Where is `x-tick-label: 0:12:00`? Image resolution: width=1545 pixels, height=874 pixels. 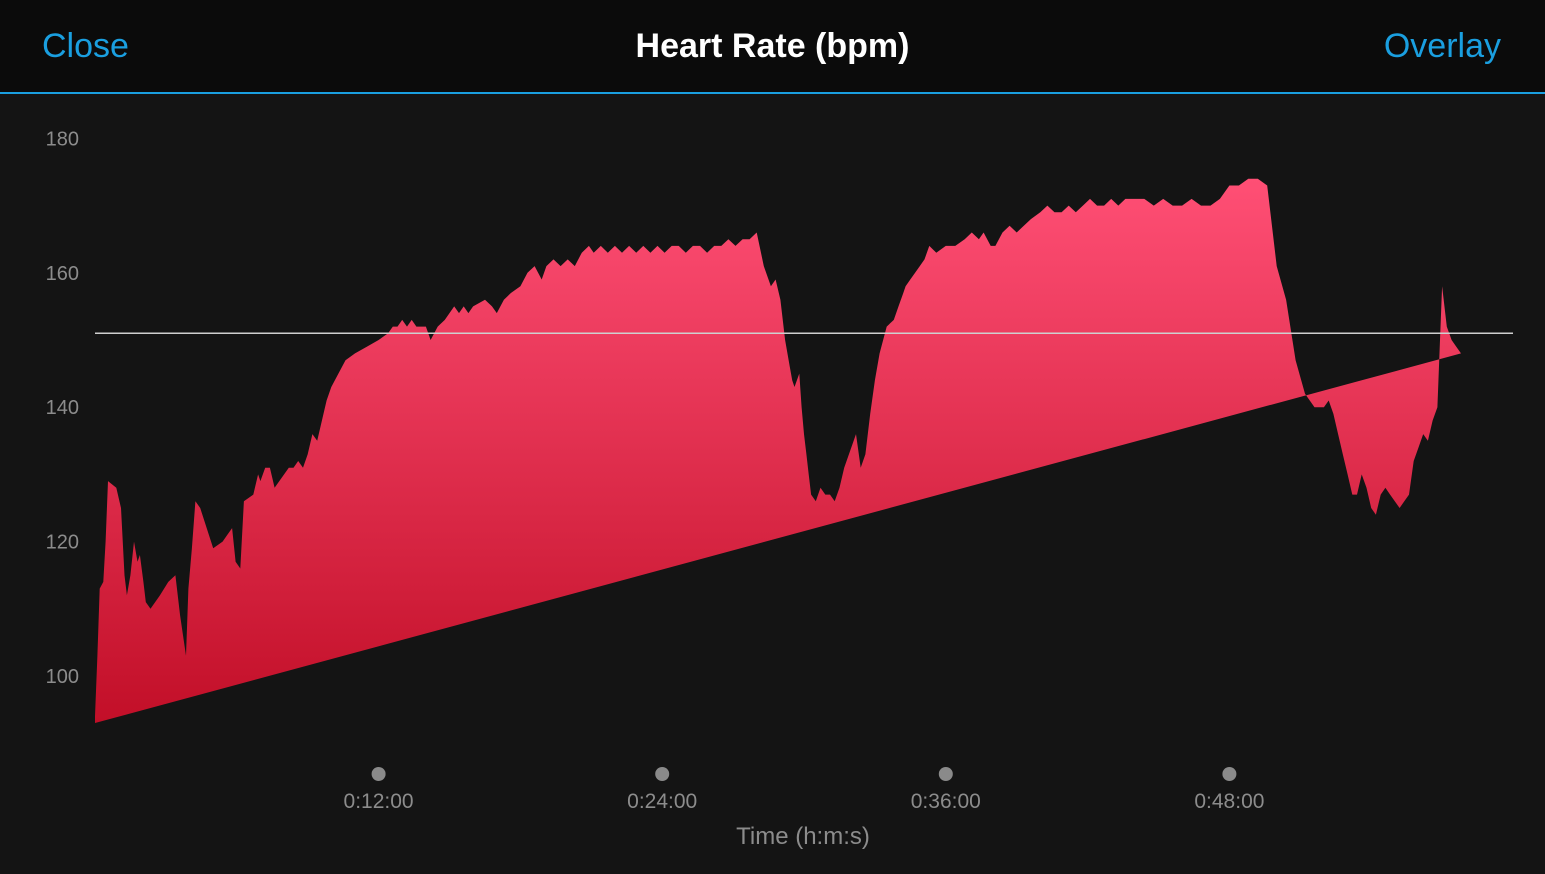 x-tick-label: 0:12:00 is located at coordinates (379, 801).